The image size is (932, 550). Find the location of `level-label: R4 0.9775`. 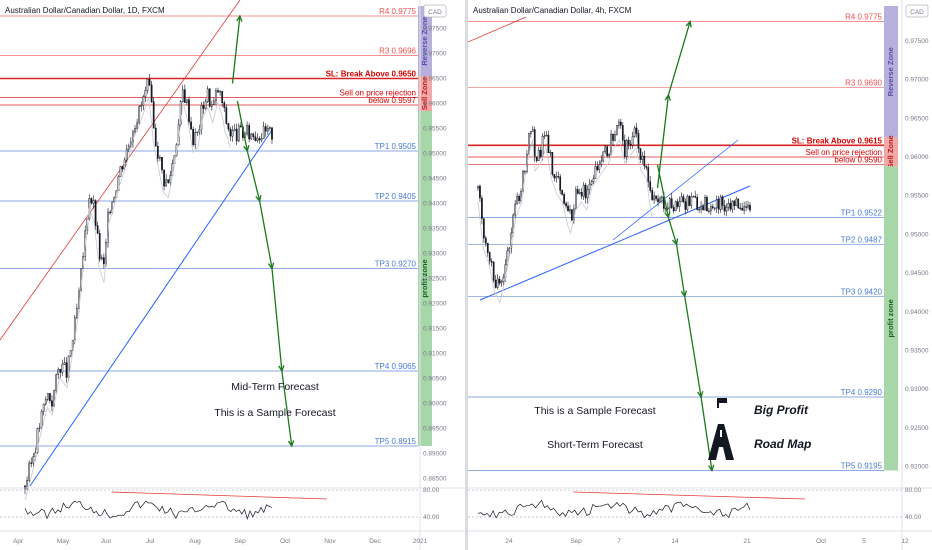

level-label: R4 0.9775 is located at coordinates (863, 16).